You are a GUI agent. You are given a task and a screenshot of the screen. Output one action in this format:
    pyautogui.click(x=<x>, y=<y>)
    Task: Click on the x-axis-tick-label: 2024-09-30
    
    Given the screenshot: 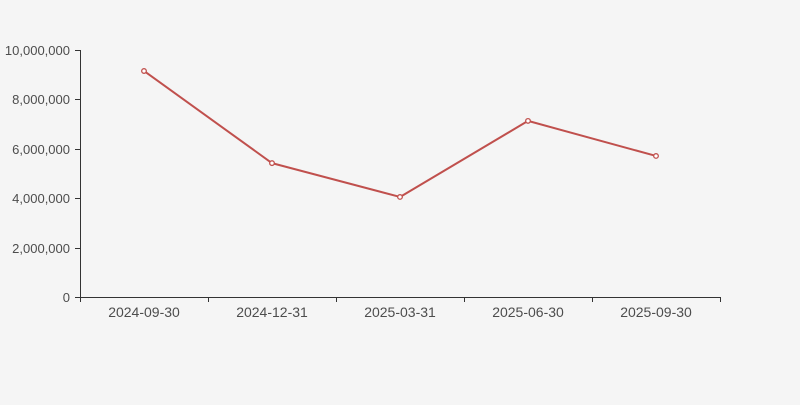 What is the action you would take?
    pyautogui.click(x=144, y=312)
    